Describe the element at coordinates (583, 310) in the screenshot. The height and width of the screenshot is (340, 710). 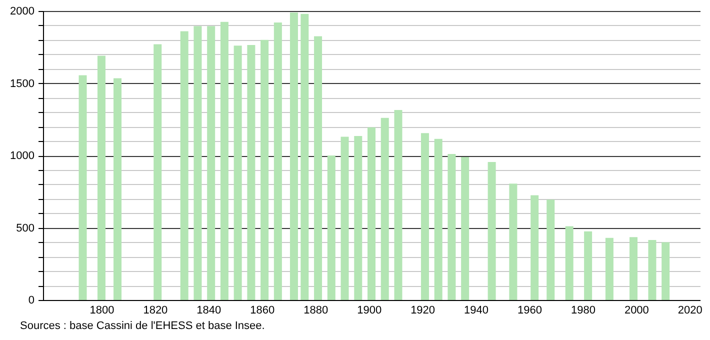
I see `x-tick-label: 1980` at that location.